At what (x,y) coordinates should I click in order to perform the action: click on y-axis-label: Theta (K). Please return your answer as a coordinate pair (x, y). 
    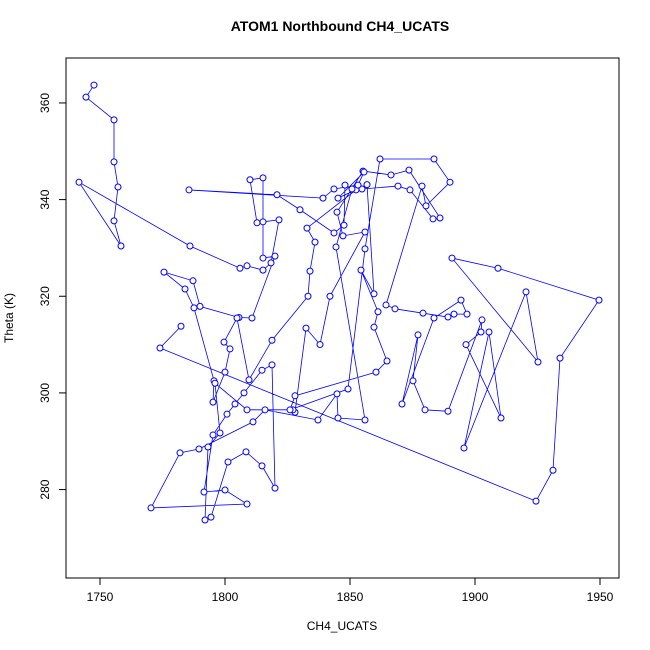
    Looking at the image, I should click on (9, 318).